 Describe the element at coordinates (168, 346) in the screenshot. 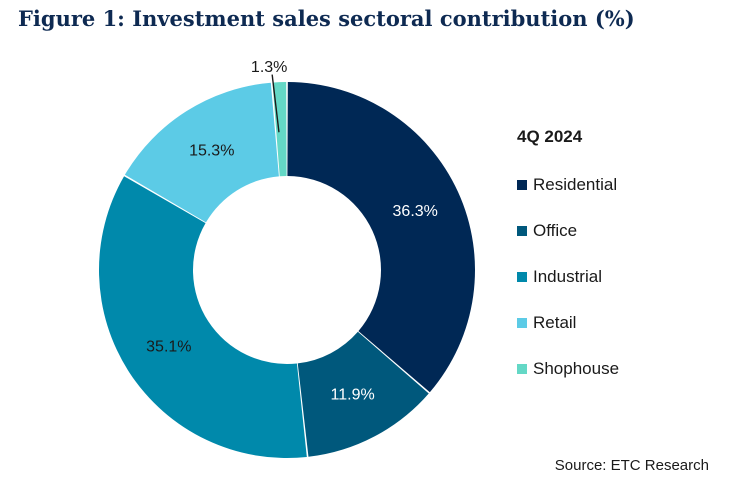

I see `data-label-industrial: 35.1%` at that location.